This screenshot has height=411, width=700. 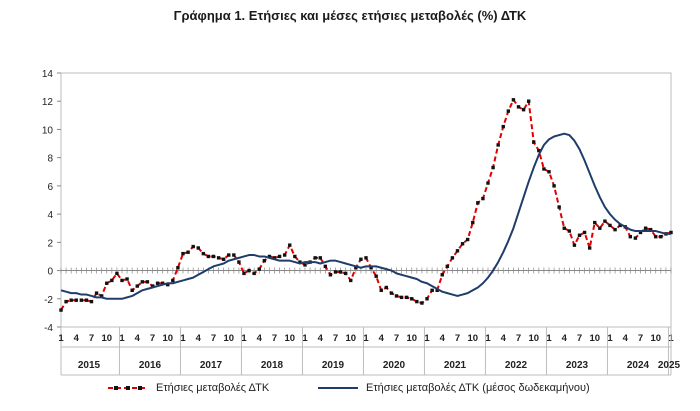 I want to click on legend-item-annual: Ετήσιες μεταβολές ΔΤΚ, so click(x=188, y=388).